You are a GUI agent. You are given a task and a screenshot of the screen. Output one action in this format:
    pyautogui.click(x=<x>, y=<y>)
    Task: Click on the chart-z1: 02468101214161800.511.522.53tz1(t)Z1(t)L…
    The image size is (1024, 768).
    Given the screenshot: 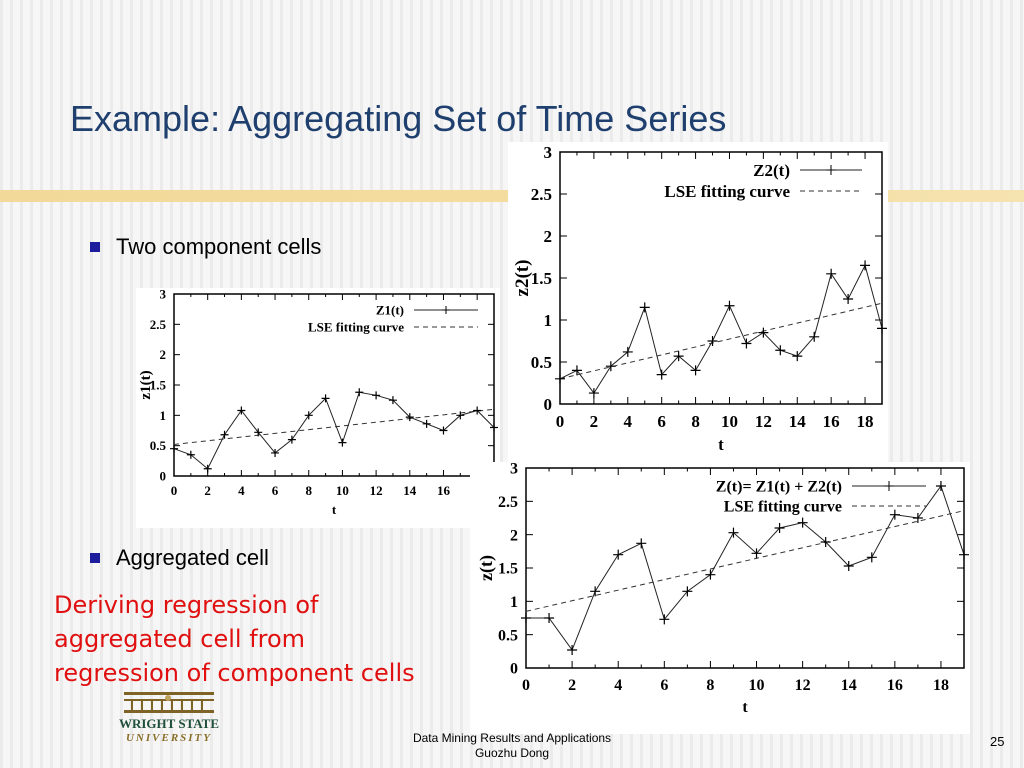 What is the action you would take?
    pyautogui.click(x=318, y=402)
    